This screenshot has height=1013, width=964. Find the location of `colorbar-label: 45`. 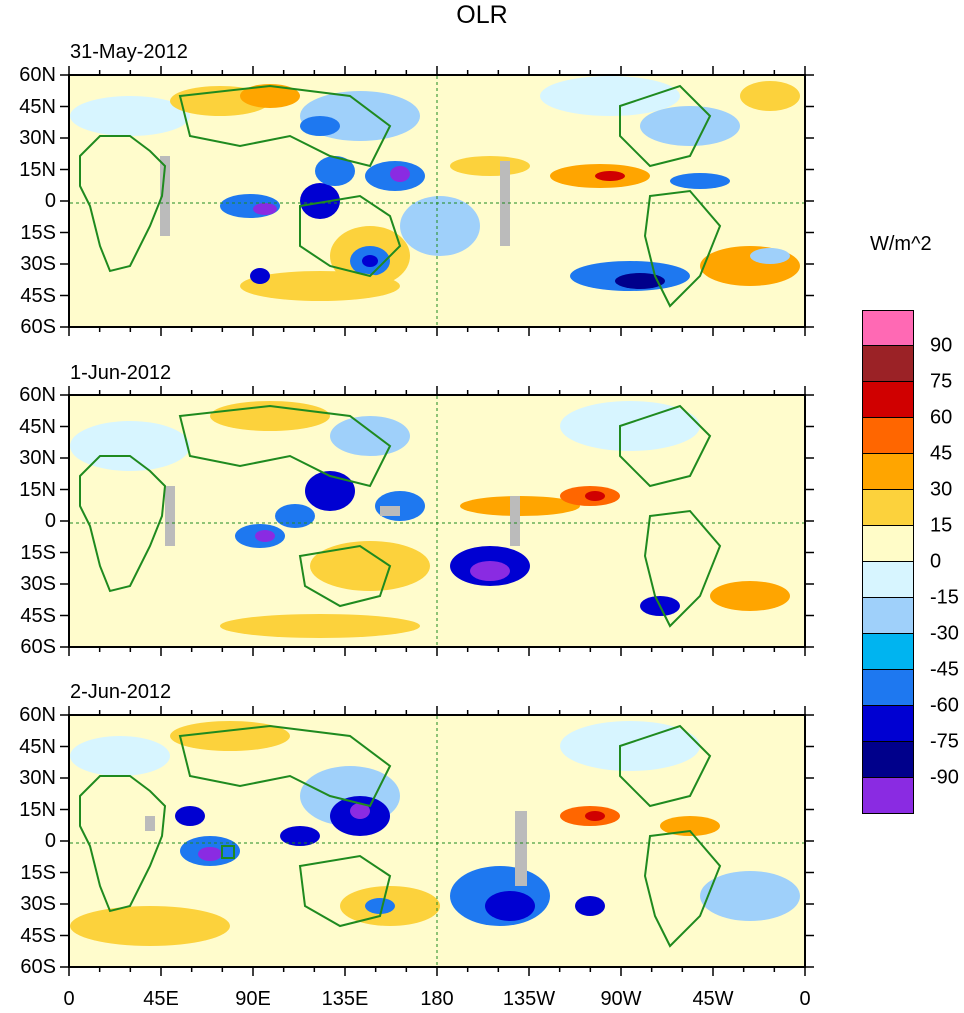

colorbar-label: 45 is located at coordinates (941, 453).